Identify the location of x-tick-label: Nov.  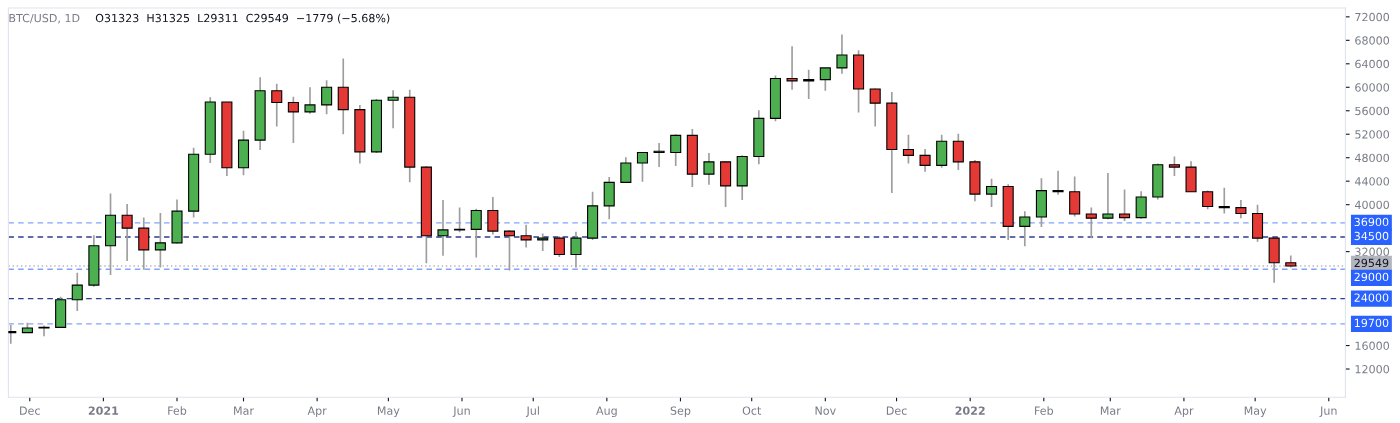
(825, 410).